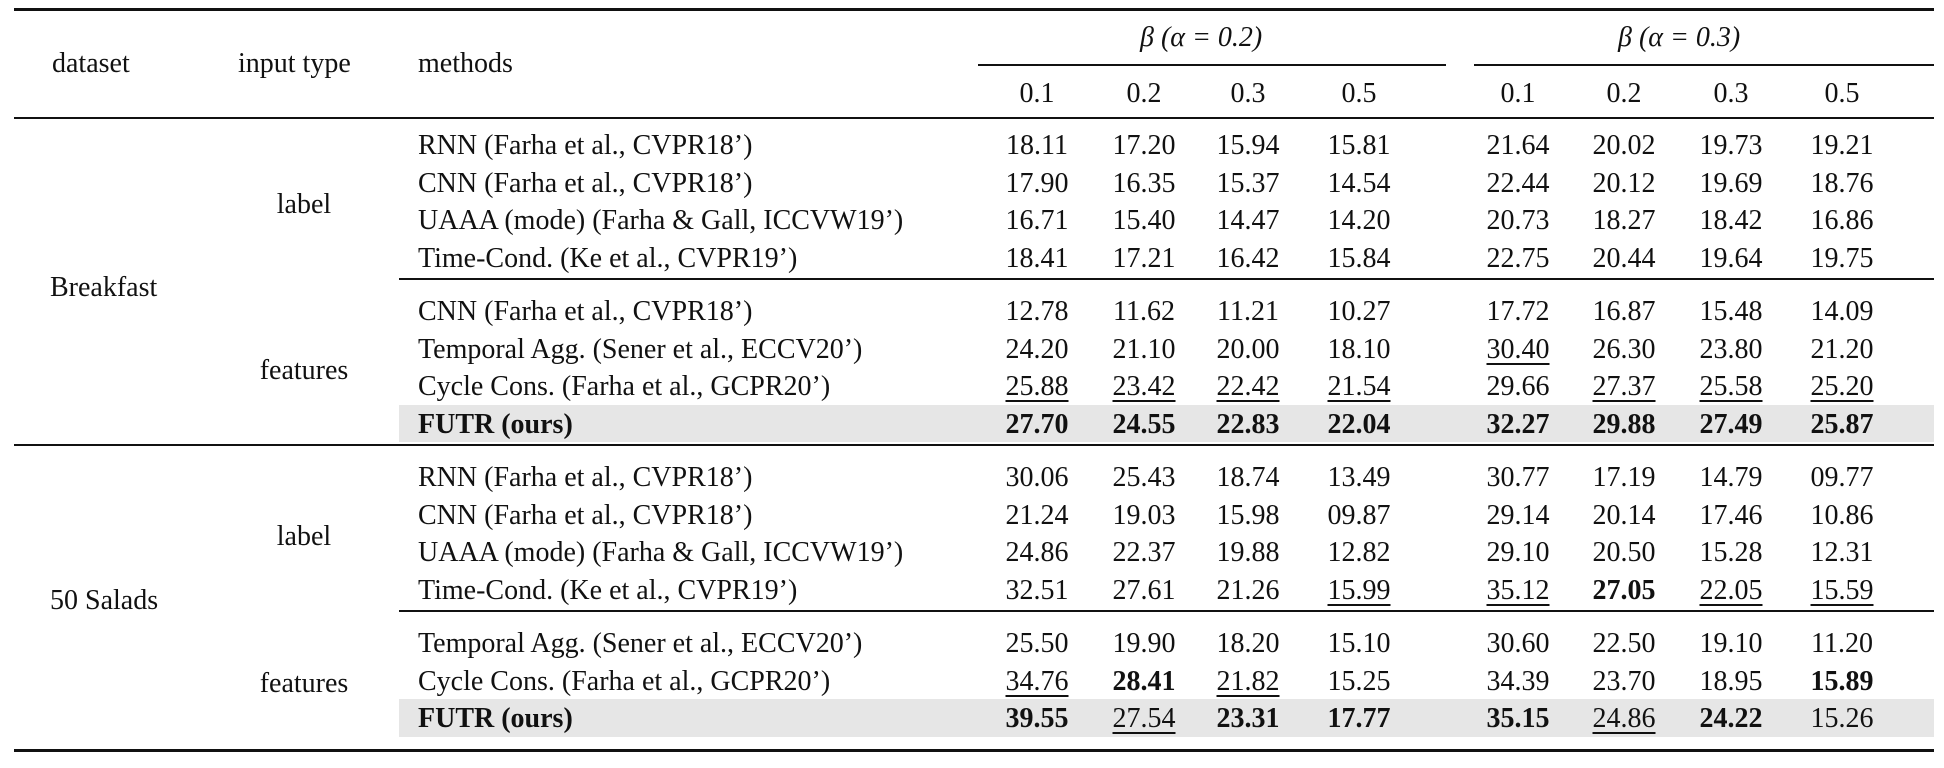  Describe the element at coordinates (1144, 681) in the screenshot. I see `value-cell: 28.41` at that location.